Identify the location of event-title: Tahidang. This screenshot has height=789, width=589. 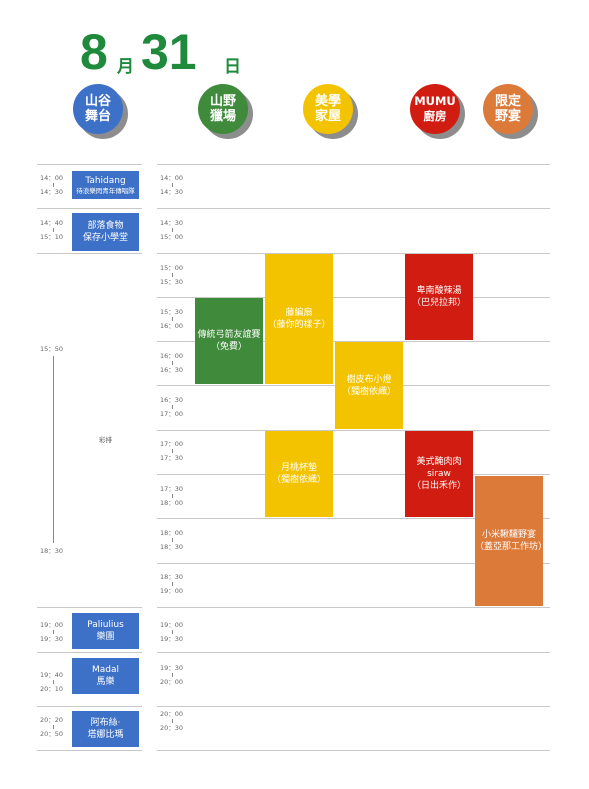
(105, 180).